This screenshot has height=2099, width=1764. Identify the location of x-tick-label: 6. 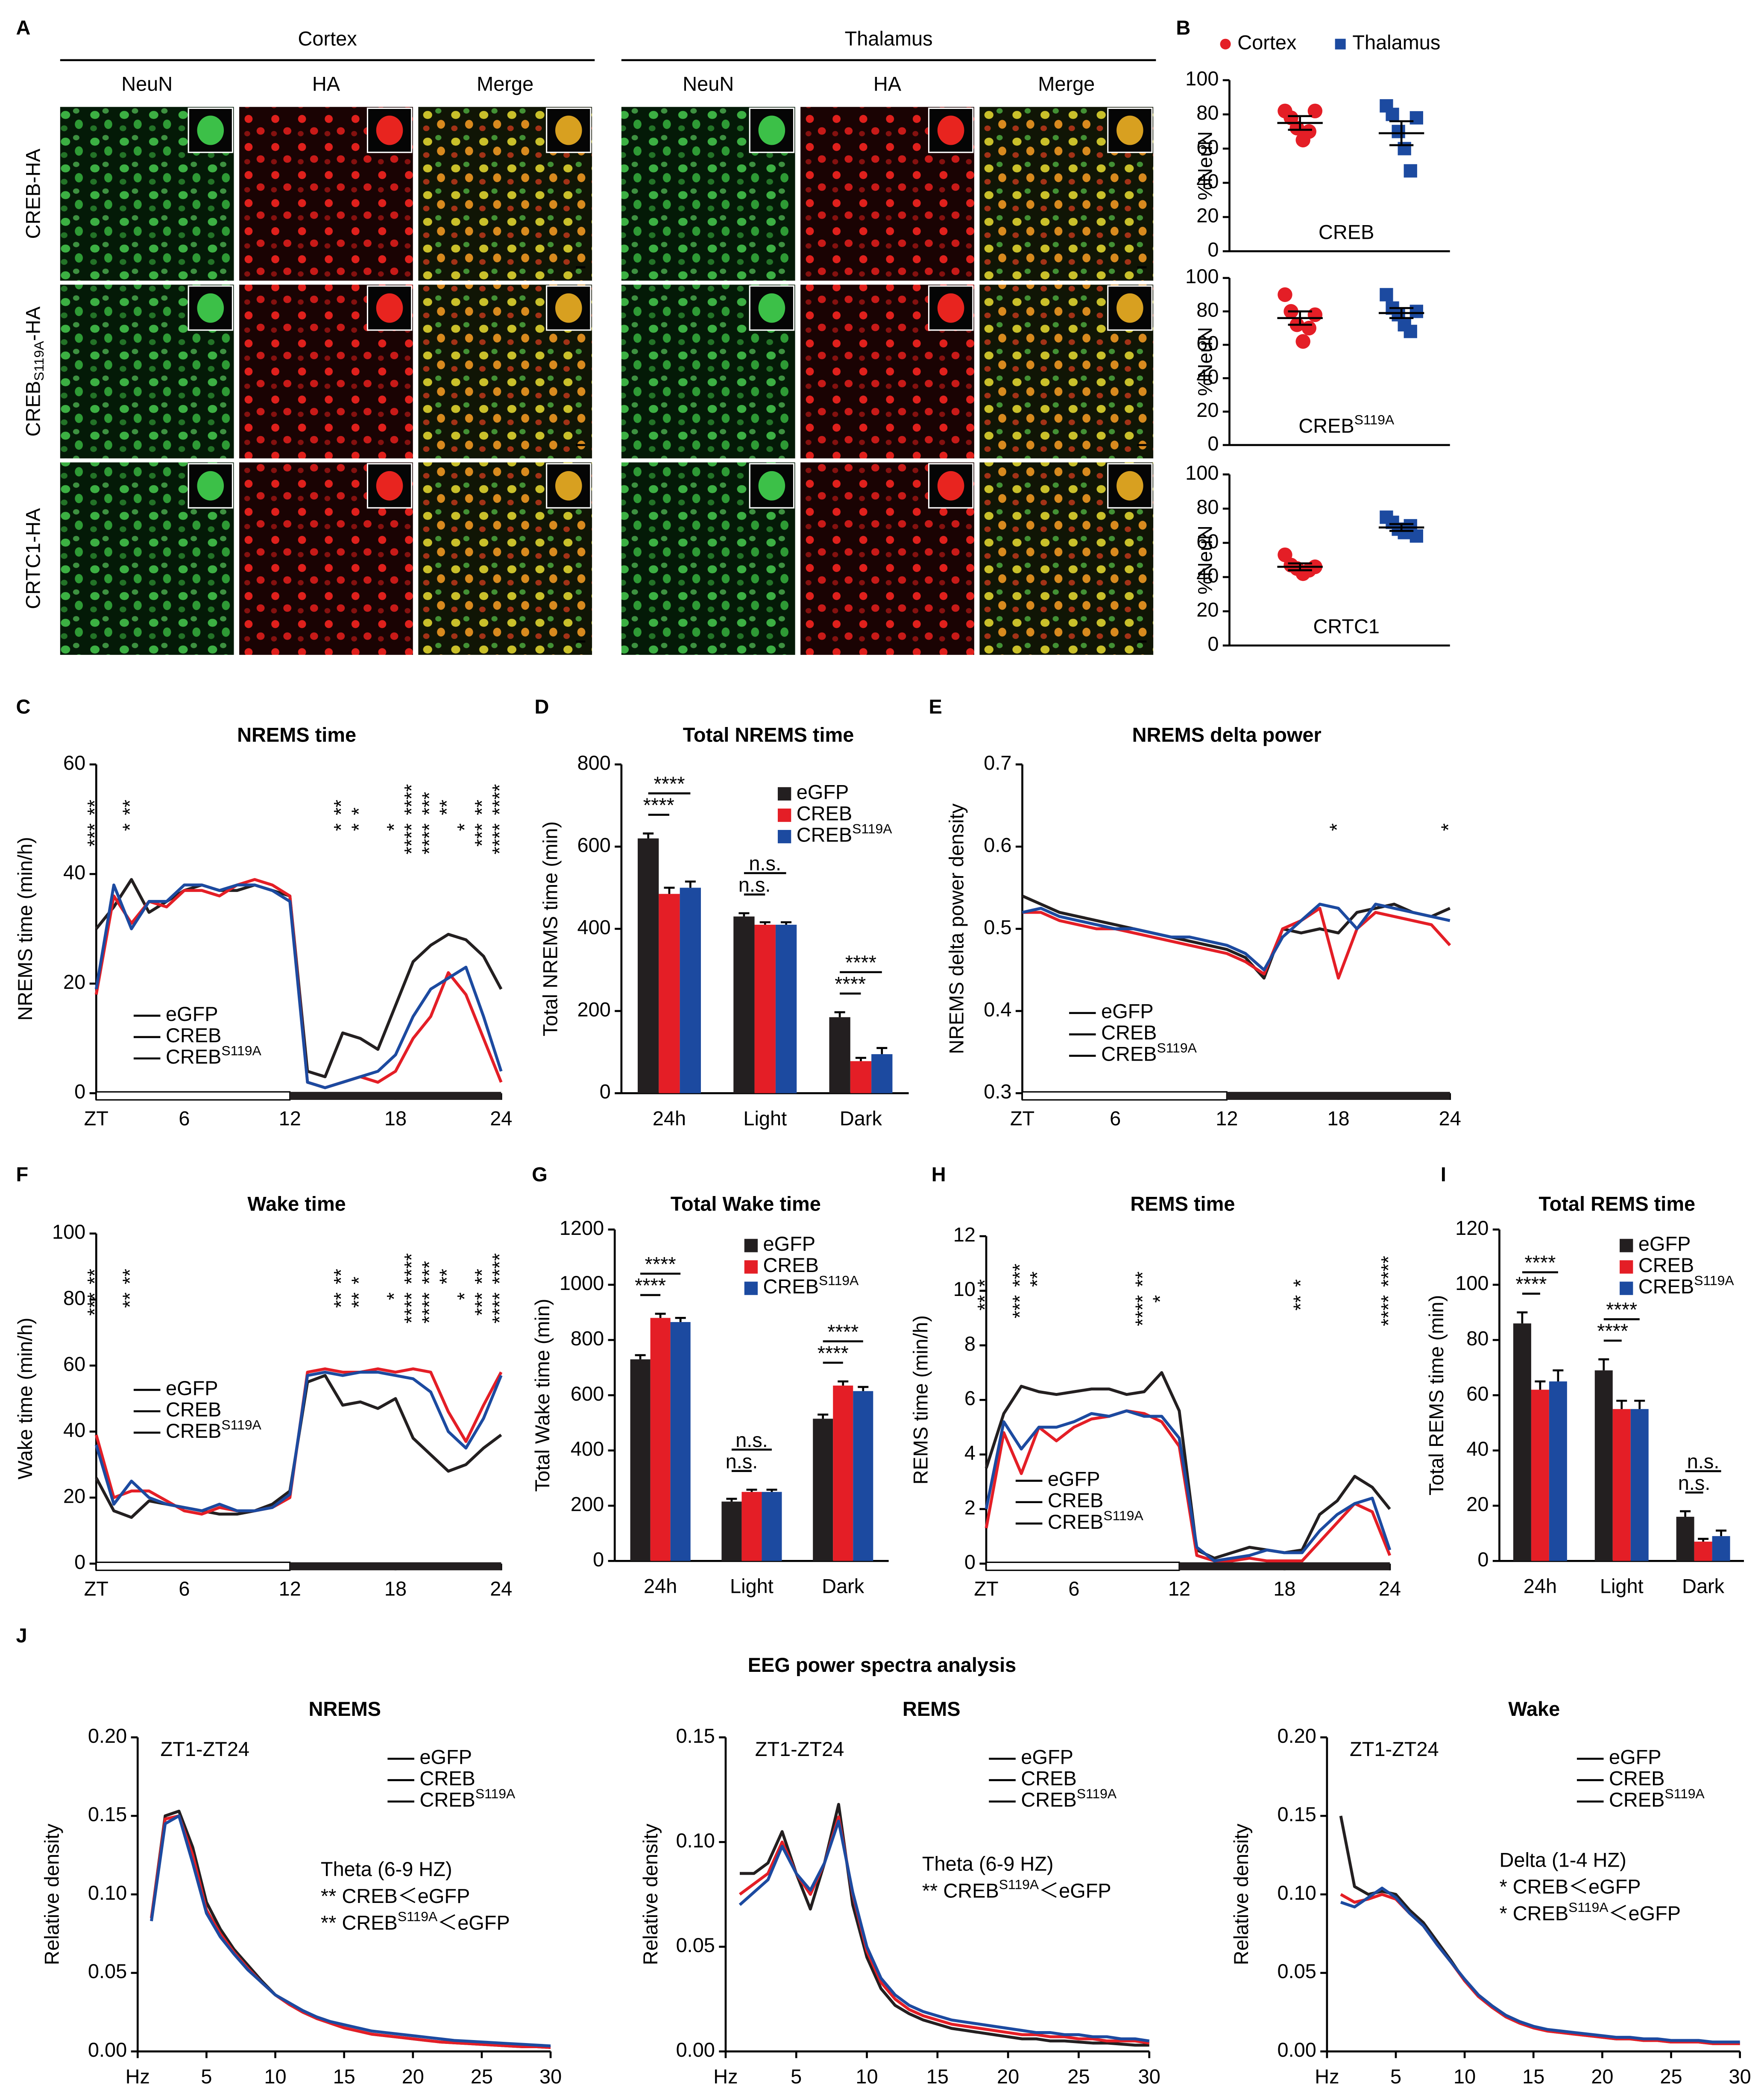
(1115, 1118).